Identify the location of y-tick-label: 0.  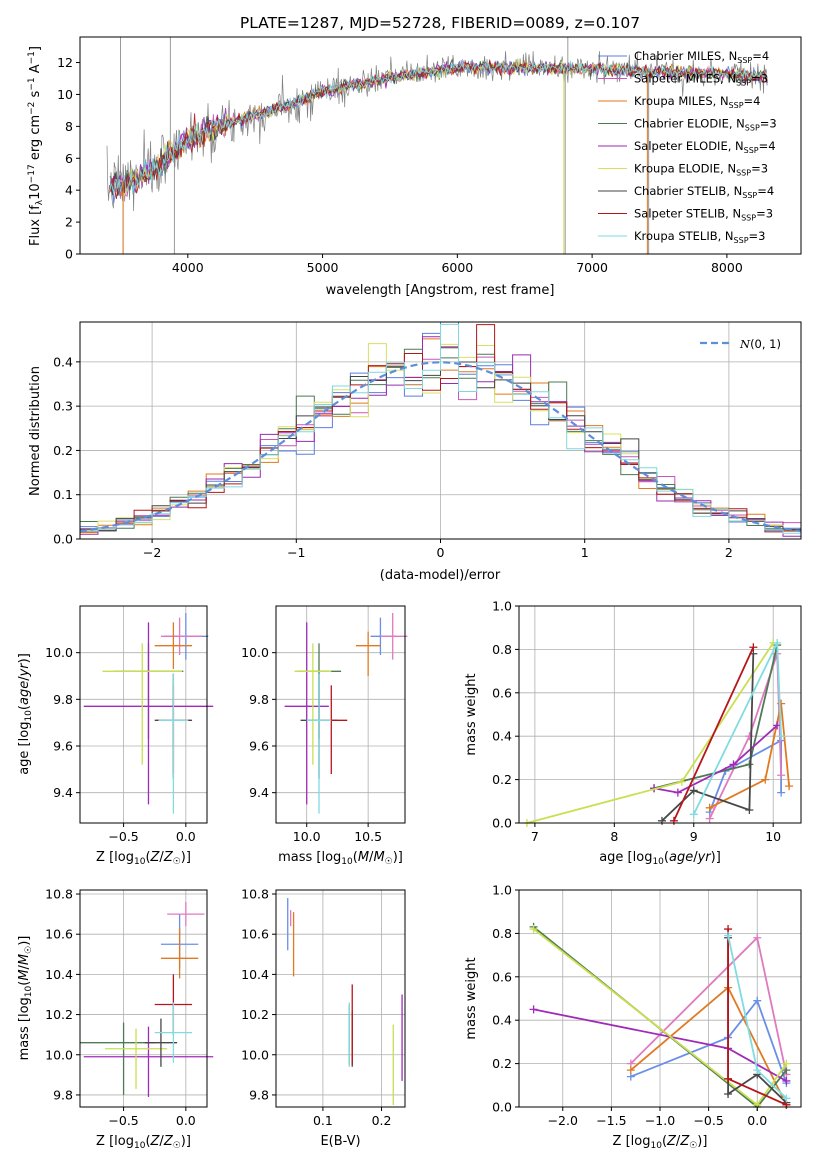
(69, 254).